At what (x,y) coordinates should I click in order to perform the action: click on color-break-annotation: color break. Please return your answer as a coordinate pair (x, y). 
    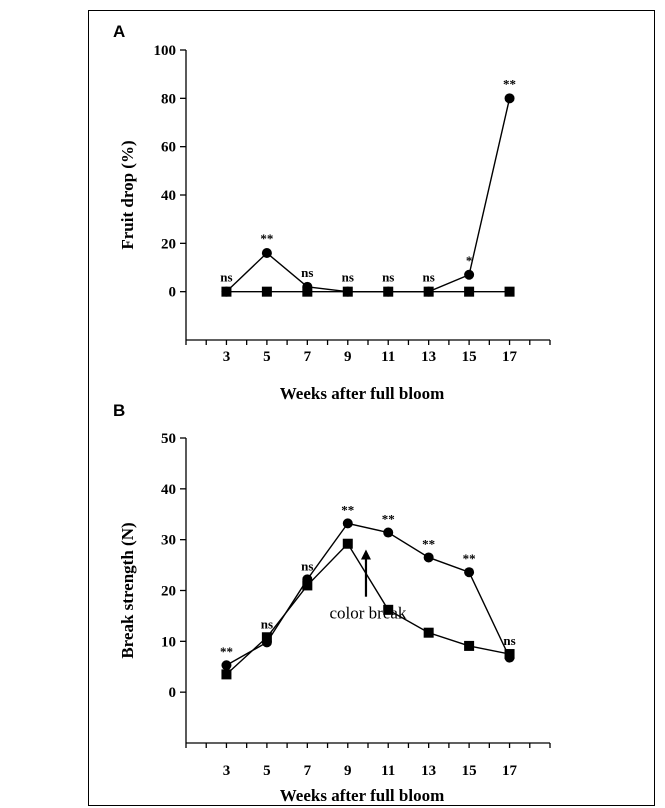
    Looking at the image, I should click on (368, 613).